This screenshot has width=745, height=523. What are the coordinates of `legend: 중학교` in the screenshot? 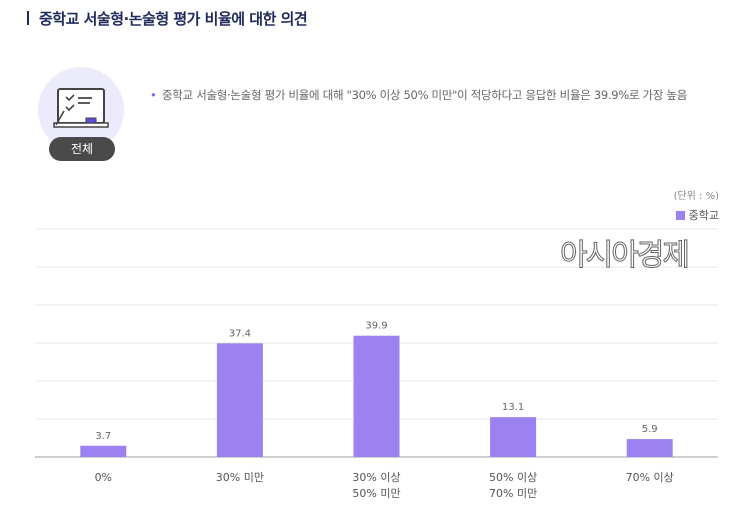 It's located at (697, 215).